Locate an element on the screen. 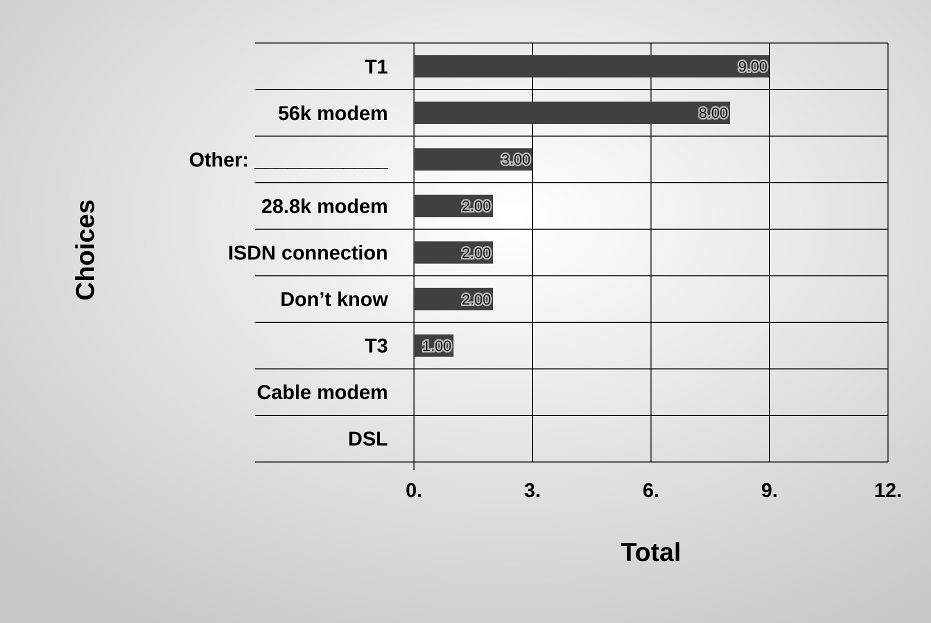  y-tick-label: DSL is located at coordinates (368, 439).